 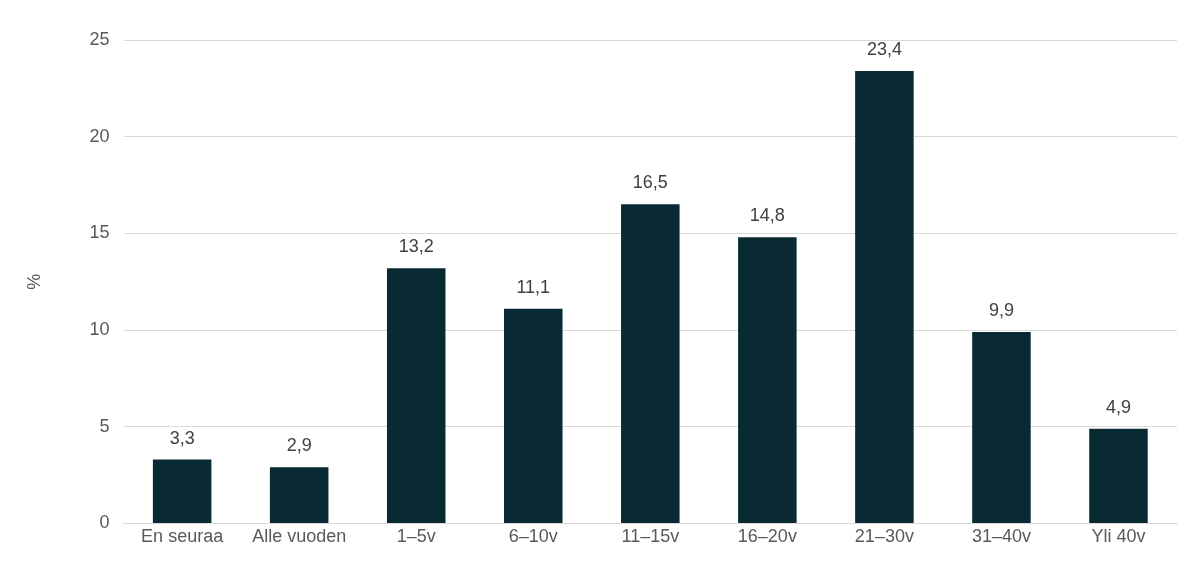 I want to click on y-tick-label: 0, so click(x=104, y=522).